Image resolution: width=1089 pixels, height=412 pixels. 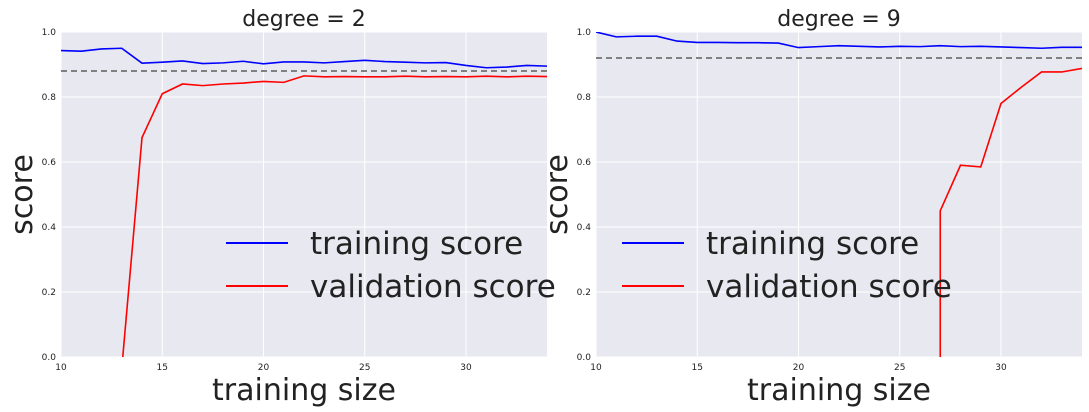 What do you see at coordinates (304, 19) in the screenshot?
I see `chart-title: degree = 2` at bounding box center [304, 19].